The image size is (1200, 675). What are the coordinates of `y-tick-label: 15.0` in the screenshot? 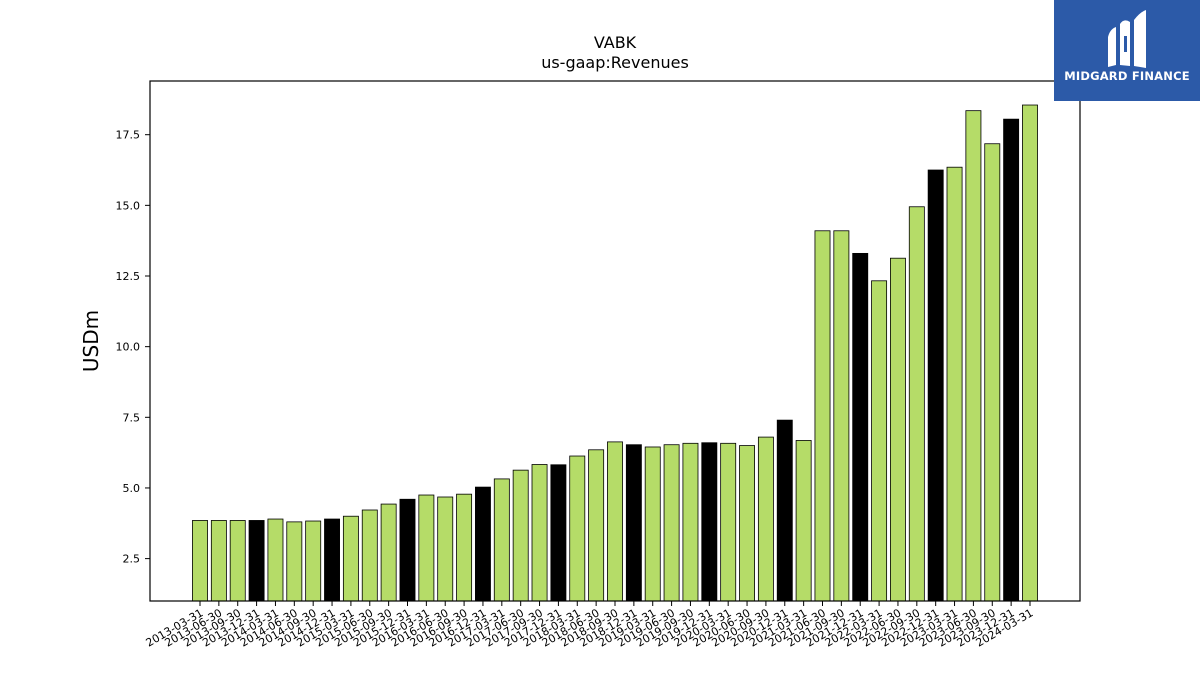 It's located at (128, 205).